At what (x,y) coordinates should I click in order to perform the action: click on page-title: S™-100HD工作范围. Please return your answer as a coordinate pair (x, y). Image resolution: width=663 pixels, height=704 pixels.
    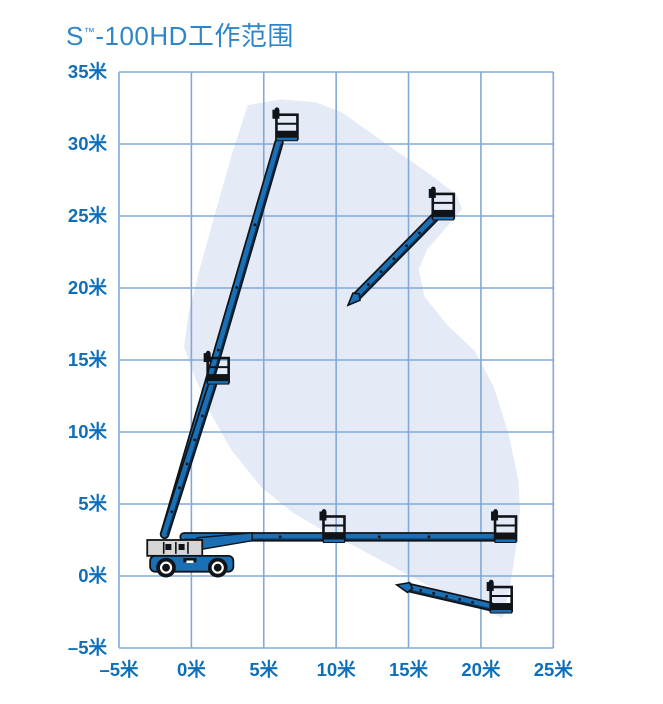
    Looking at the image, I should click on (180, 34).